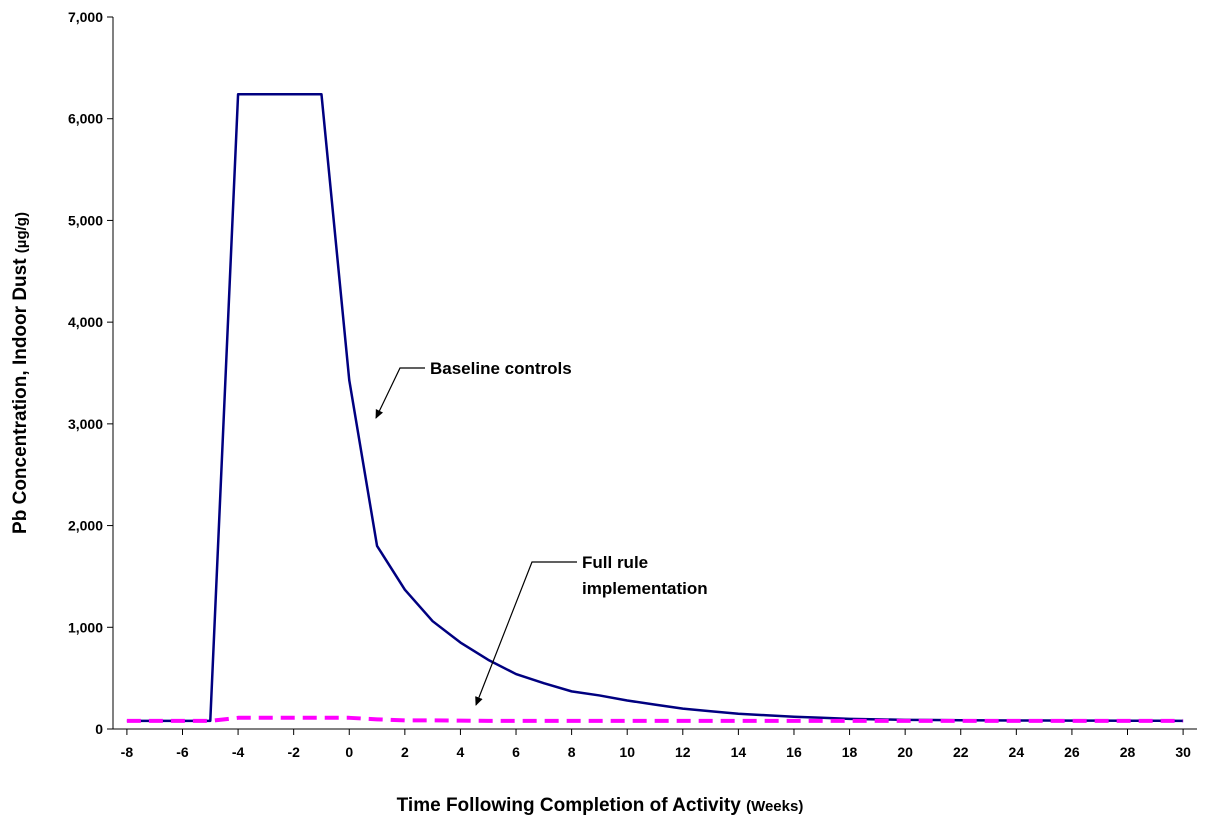 The image size is (1211, 830). I want to click on x-tick-label: 20, so click(905, 752).